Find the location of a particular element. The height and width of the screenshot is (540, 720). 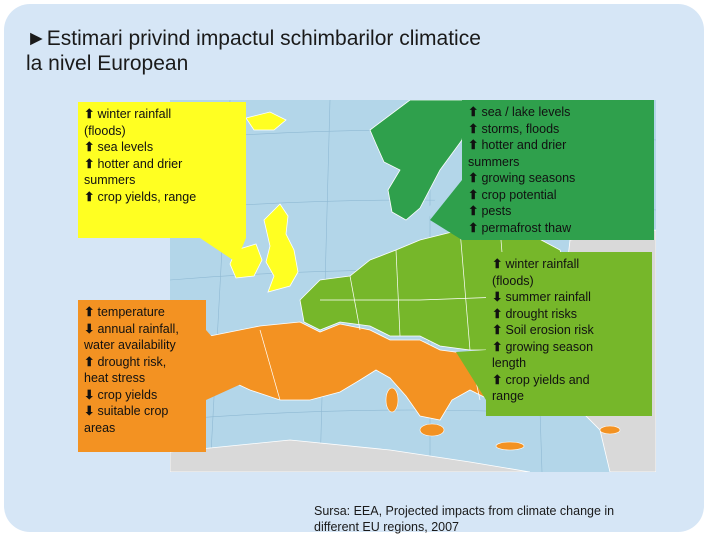

impact-text: heat stress is located at coordinates (115, 378).